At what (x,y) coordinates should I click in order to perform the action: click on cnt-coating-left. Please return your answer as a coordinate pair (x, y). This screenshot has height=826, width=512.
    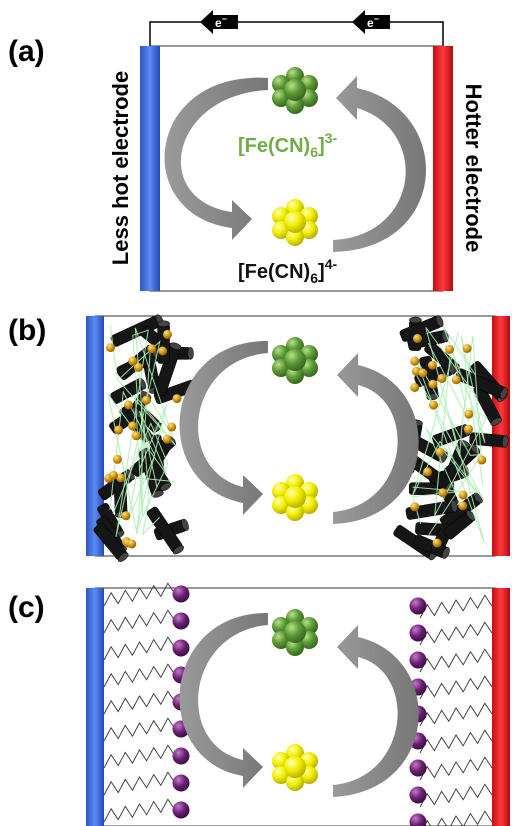
    Looking at the image, I should click on (146, 438).